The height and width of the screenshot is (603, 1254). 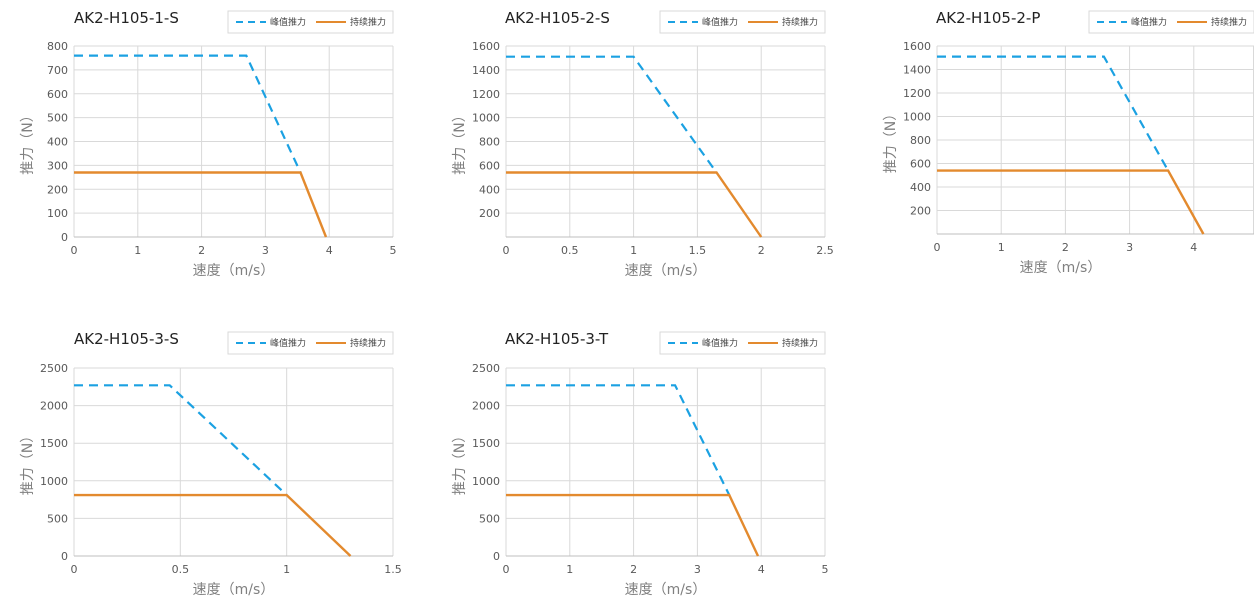 What do you see at coordinates (57, 70) in the screenshot?
I see `y-tick-label: 700` at bounding box center [57, 70].